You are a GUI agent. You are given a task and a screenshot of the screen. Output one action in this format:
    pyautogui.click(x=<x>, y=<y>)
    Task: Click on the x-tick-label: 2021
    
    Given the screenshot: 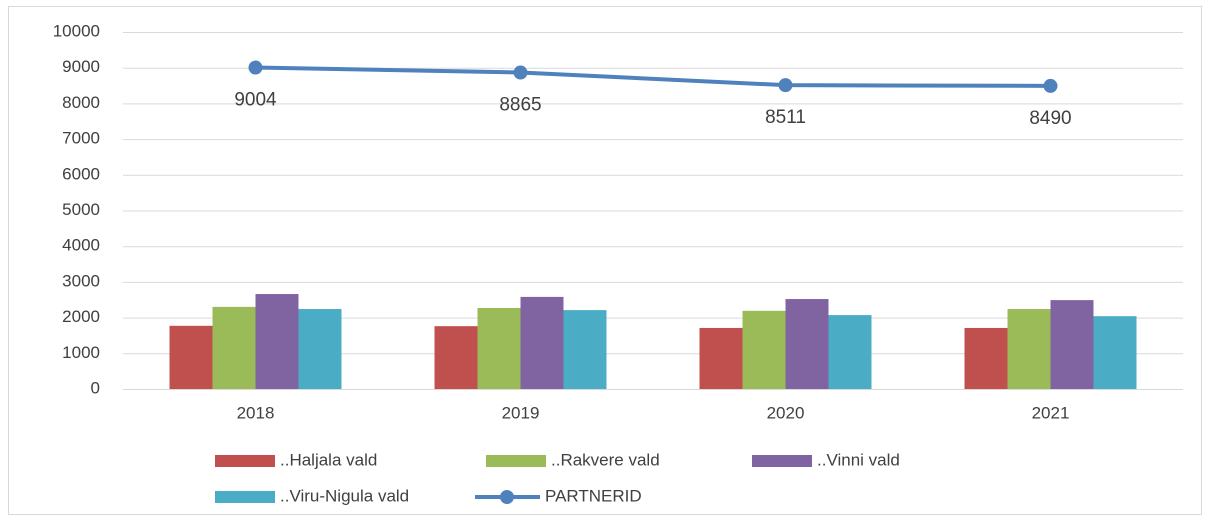 What is the action you would take?
    pyautogui.click(x=1051, y=412)
    